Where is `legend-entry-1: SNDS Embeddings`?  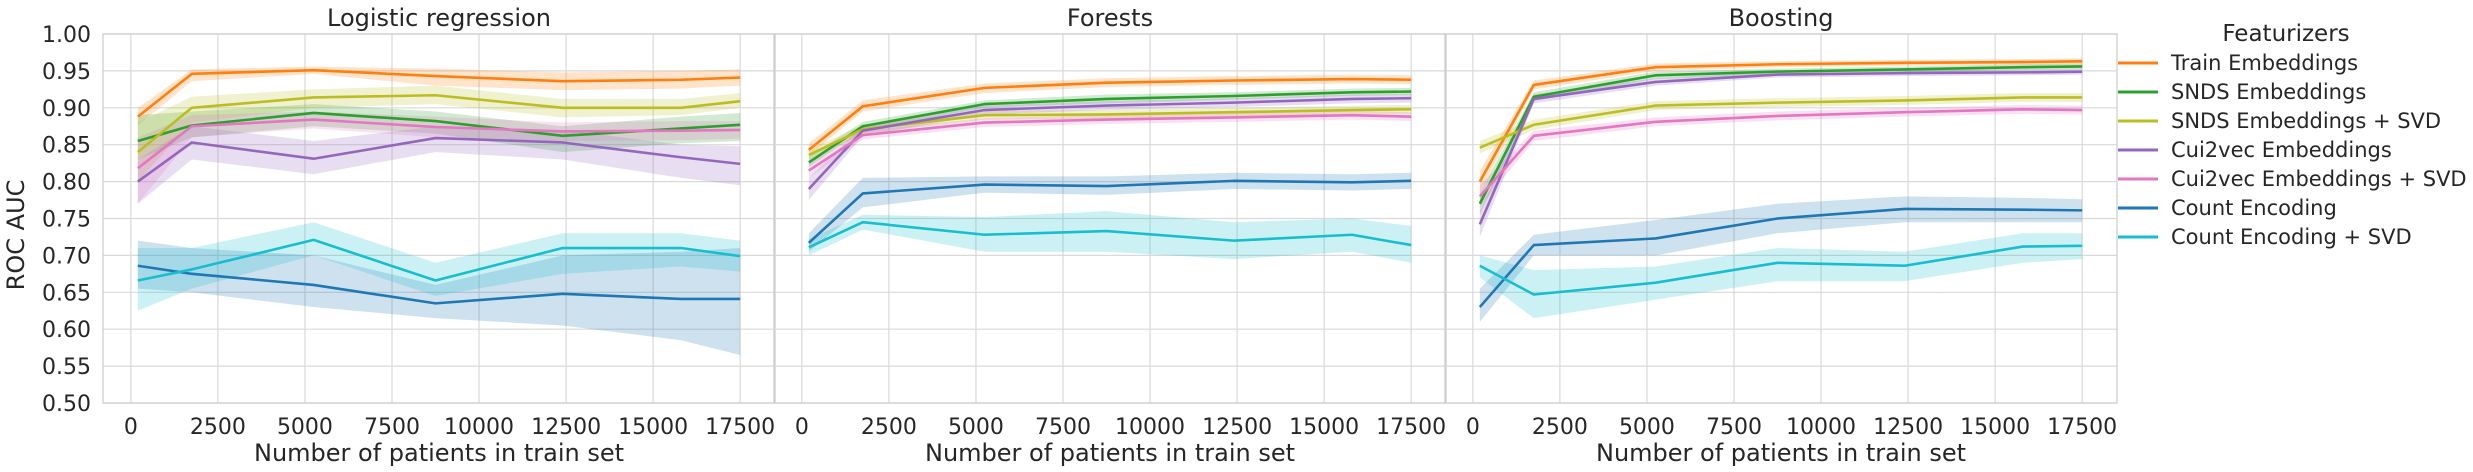
legend-entry-1: SNDS Embeddings is located at coordinates (2242, 92).